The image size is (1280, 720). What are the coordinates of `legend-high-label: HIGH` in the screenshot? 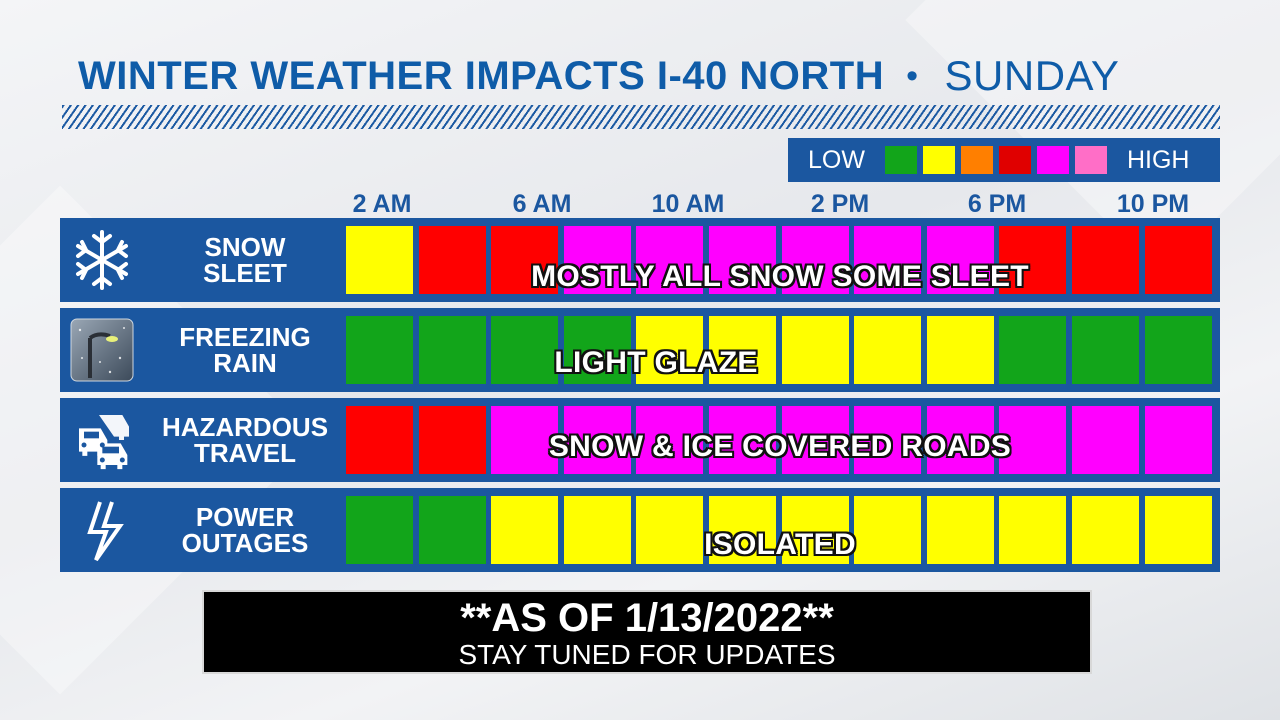 It's located at (1158, 159).